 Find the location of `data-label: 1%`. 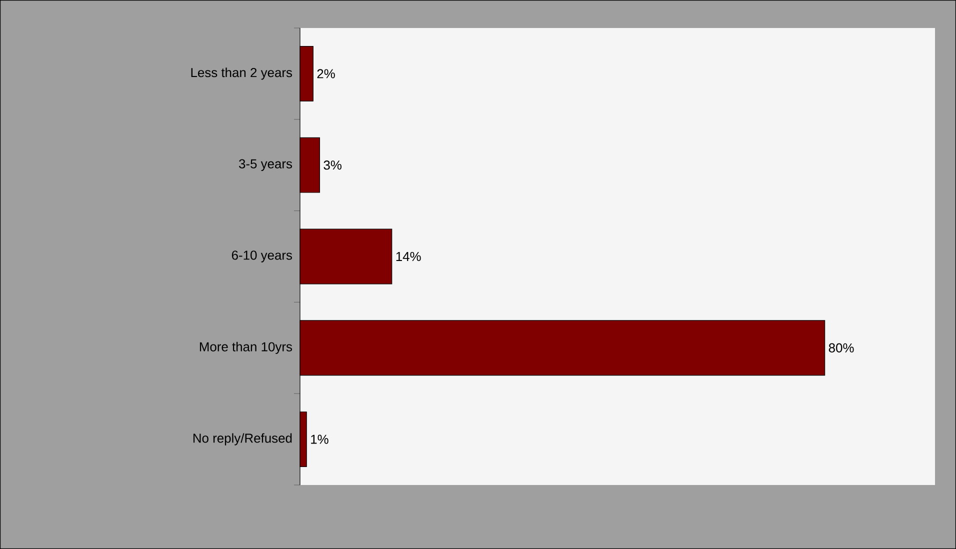

data-label: 1% is located at coordinates (319, 439).